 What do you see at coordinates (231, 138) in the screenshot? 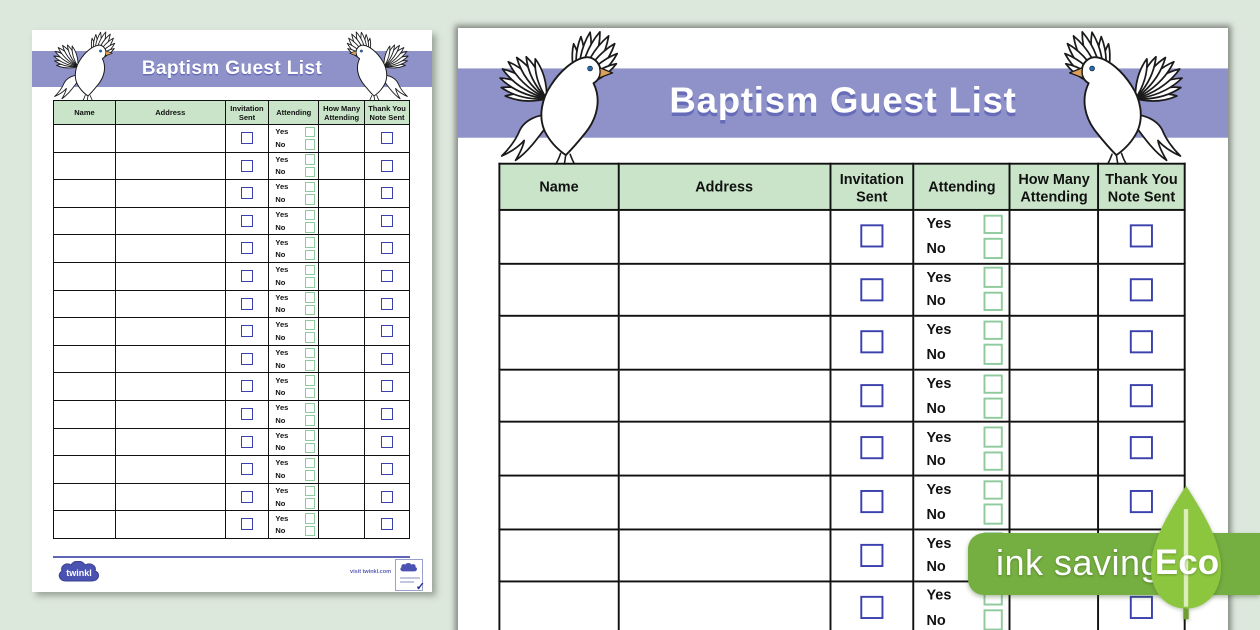
I see `guest-row: Yes No` at bounding box center [231, 138].